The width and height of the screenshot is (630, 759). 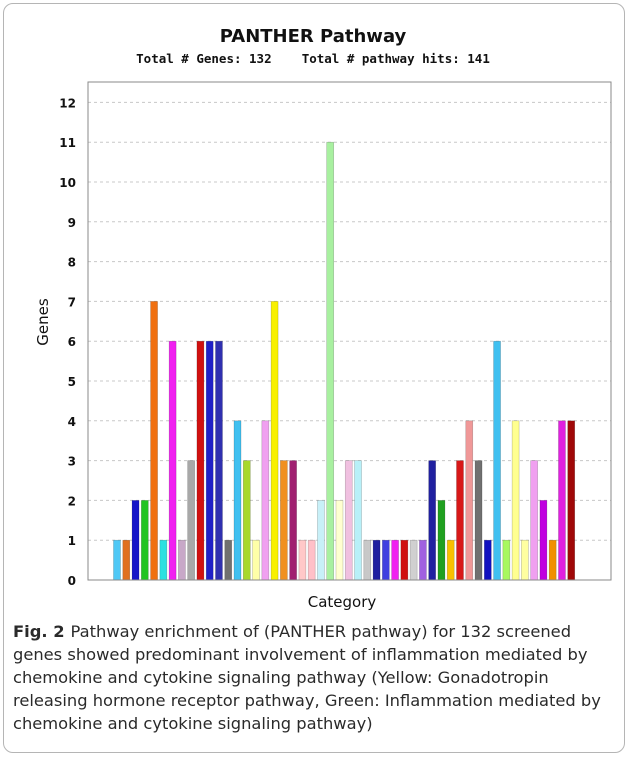 I want to click on y-axis-label: Genes, so click(x=43, y=322).